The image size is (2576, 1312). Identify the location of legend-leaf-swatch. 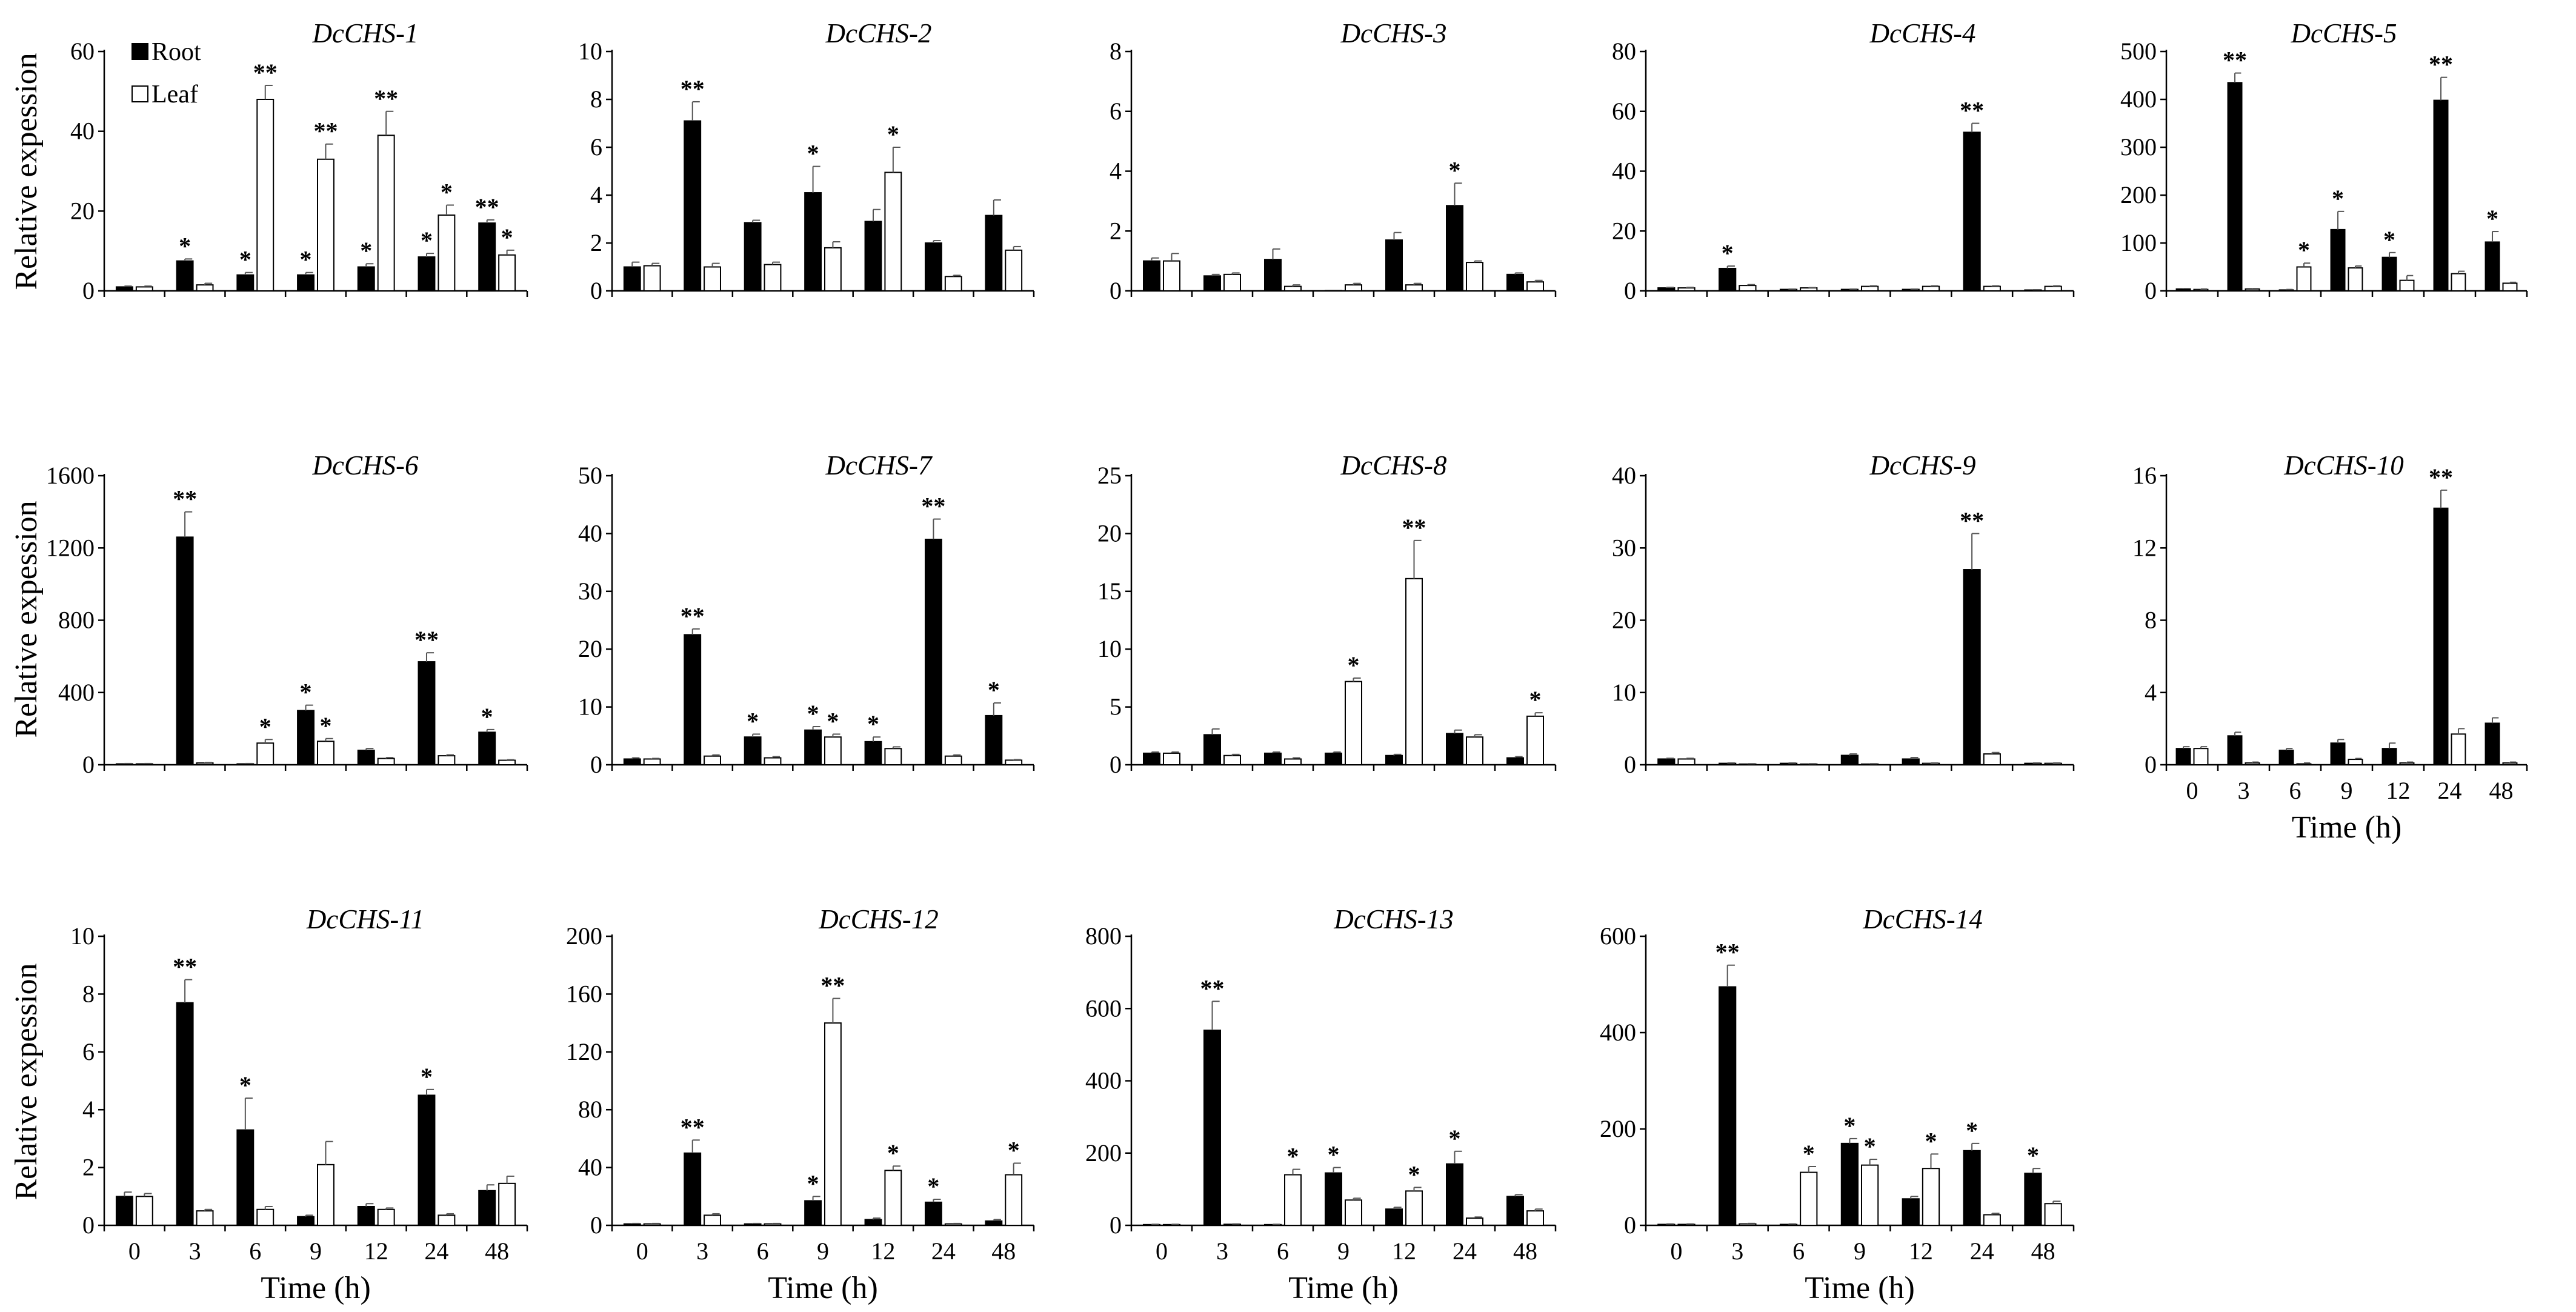
(139, 93).